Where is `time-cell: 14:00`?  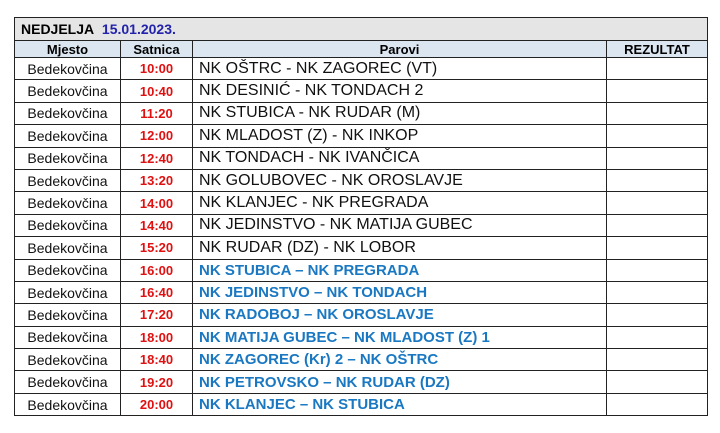 time-cell: 14:00 is located at coordinates (156, 203).